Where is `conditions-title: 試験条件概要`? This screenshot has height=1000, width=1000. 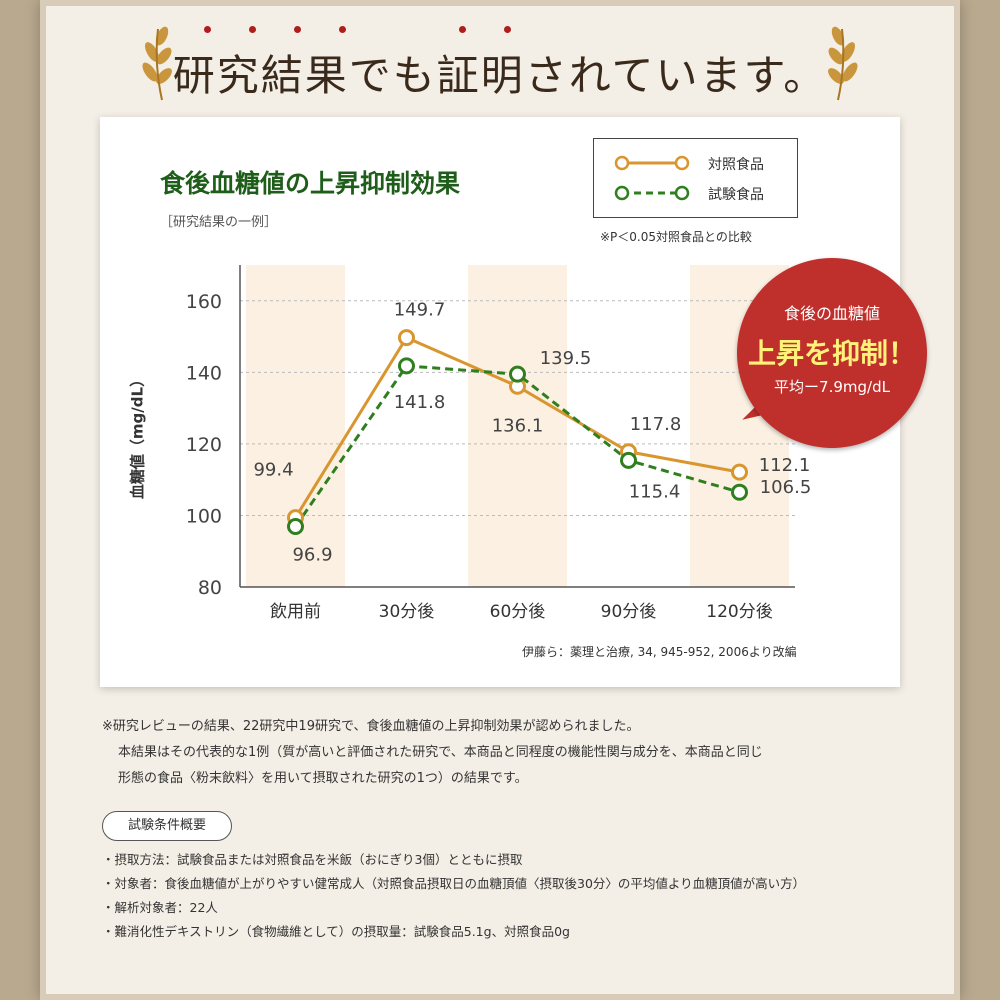 conditions-title: 試験条件概要 is located at coordinates (167, 826).